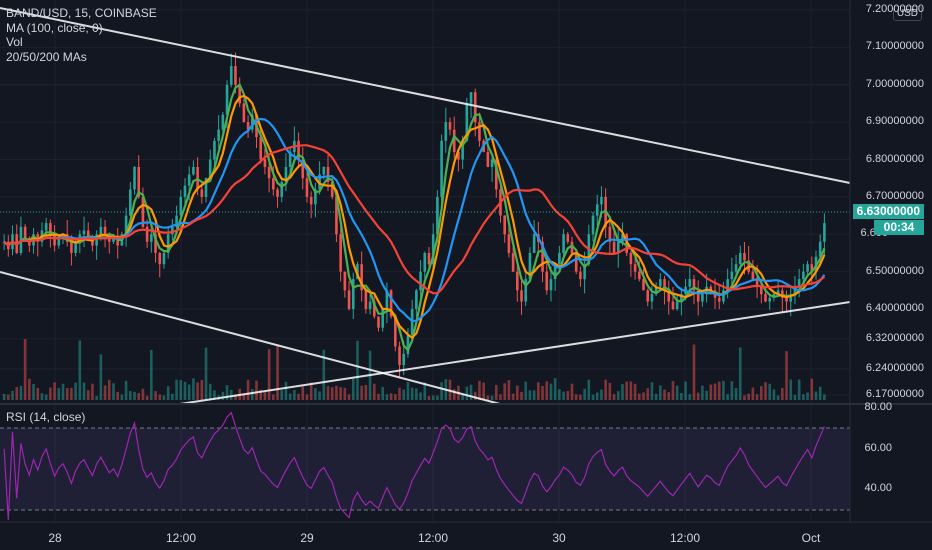 This screenshot has height=550, width=932. What do you see at coordinates (46, 56) in the screenshot?
I see `legend-mas: 20/50/200 MAs` at bounding box center [46, 56].